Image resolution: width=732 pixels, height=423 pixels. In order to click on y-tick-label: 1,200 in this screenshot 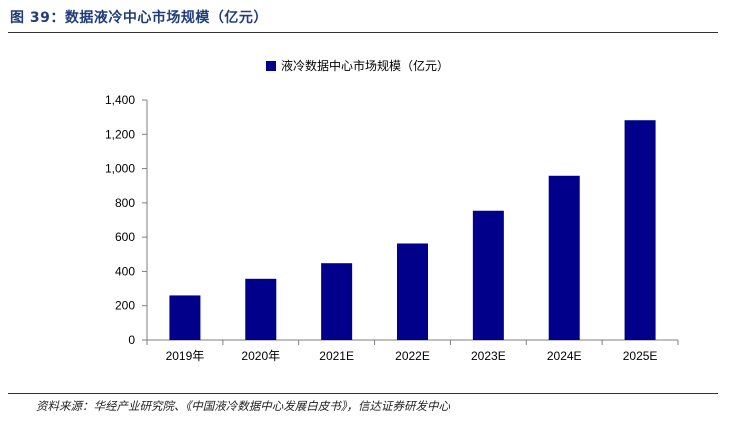, I will do `click(120, 134)`.